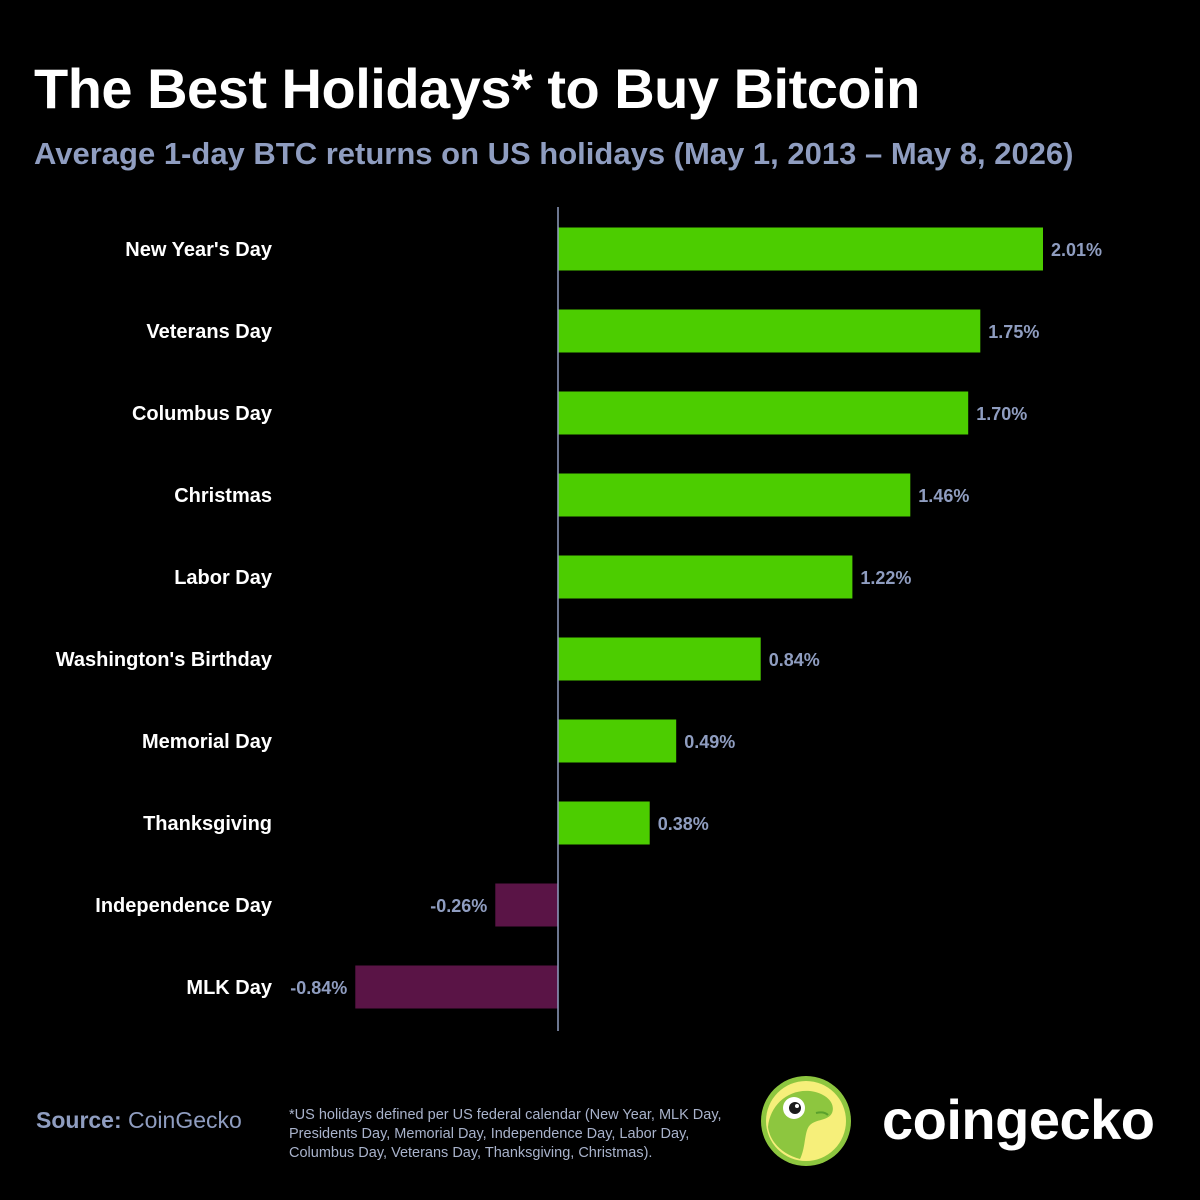  Describe the element at coordinates (209, 332) in the screenshot. I see `category-label: Veterans Day` at that location.